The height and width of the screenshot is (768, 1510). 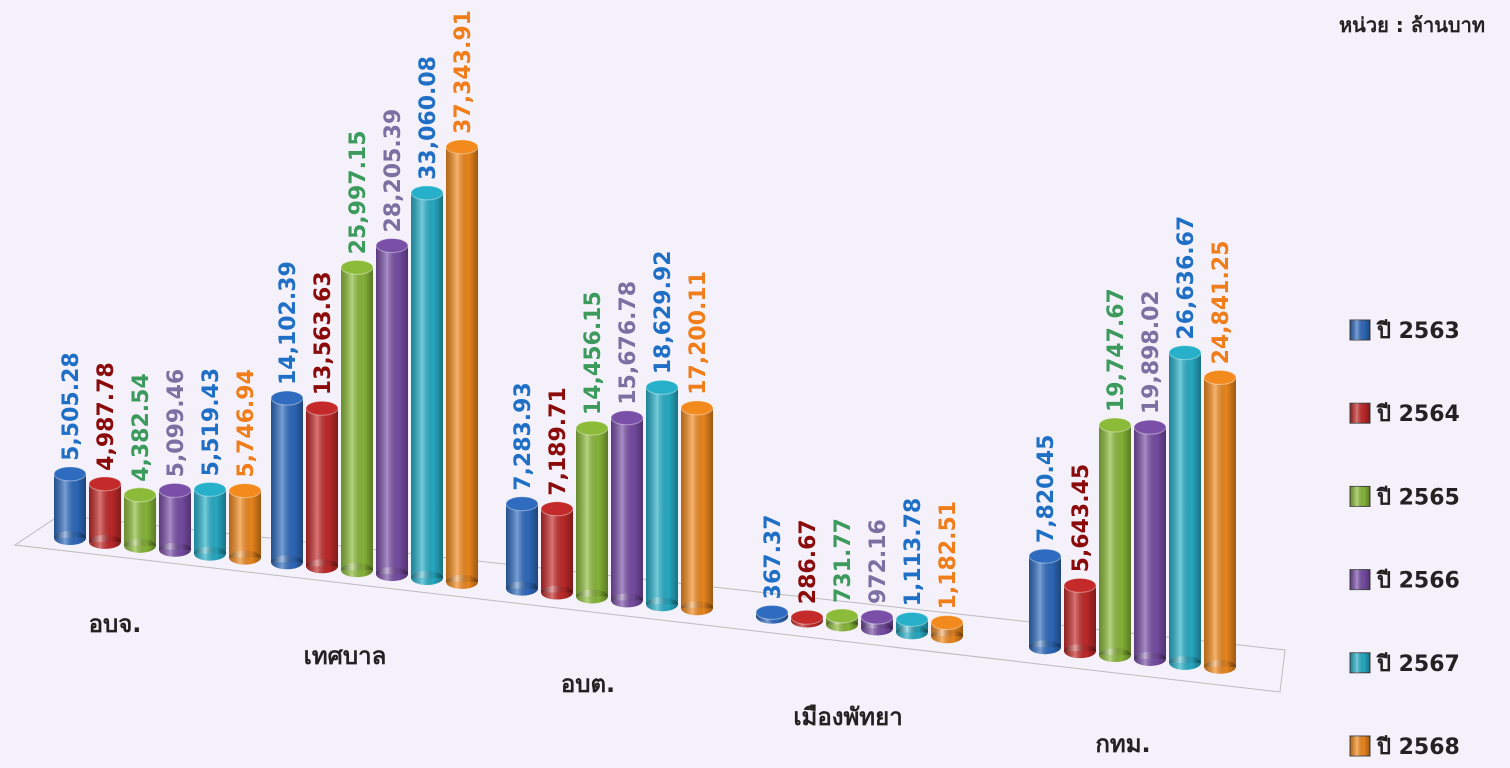 I want to click on value-label: 5,519.43, so click(x=211, y=422).